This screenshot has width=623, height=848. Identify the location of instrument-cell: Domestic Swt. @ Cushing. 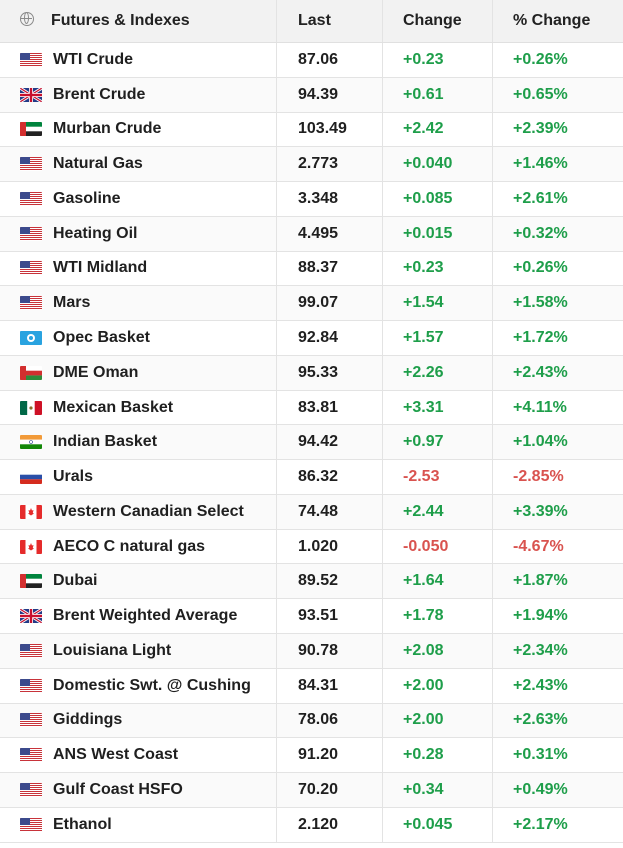
(138, 685).